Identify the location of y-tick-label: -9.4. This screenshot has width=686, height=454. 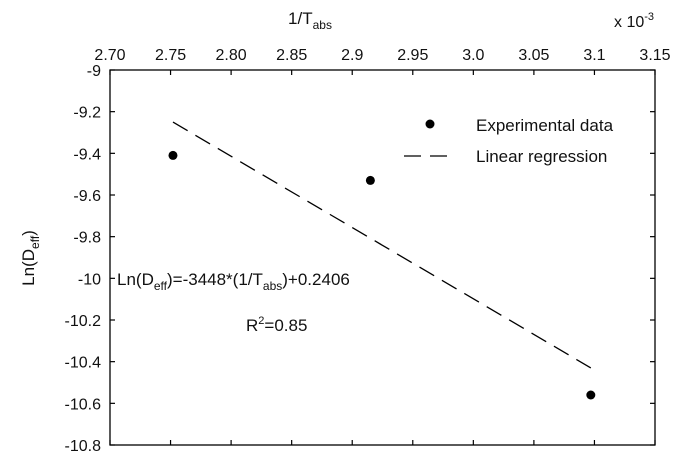
(87, 154).